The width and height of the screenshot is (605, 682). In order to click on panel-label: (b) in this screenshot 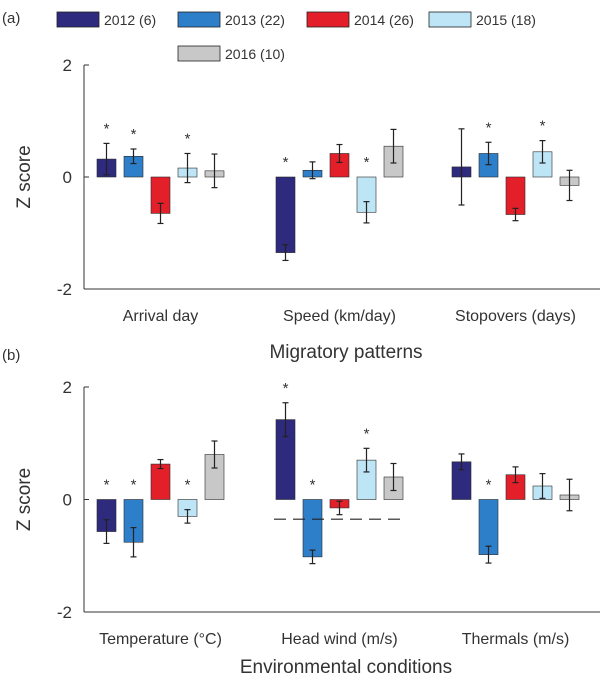, I will do `click(11, 355)`.